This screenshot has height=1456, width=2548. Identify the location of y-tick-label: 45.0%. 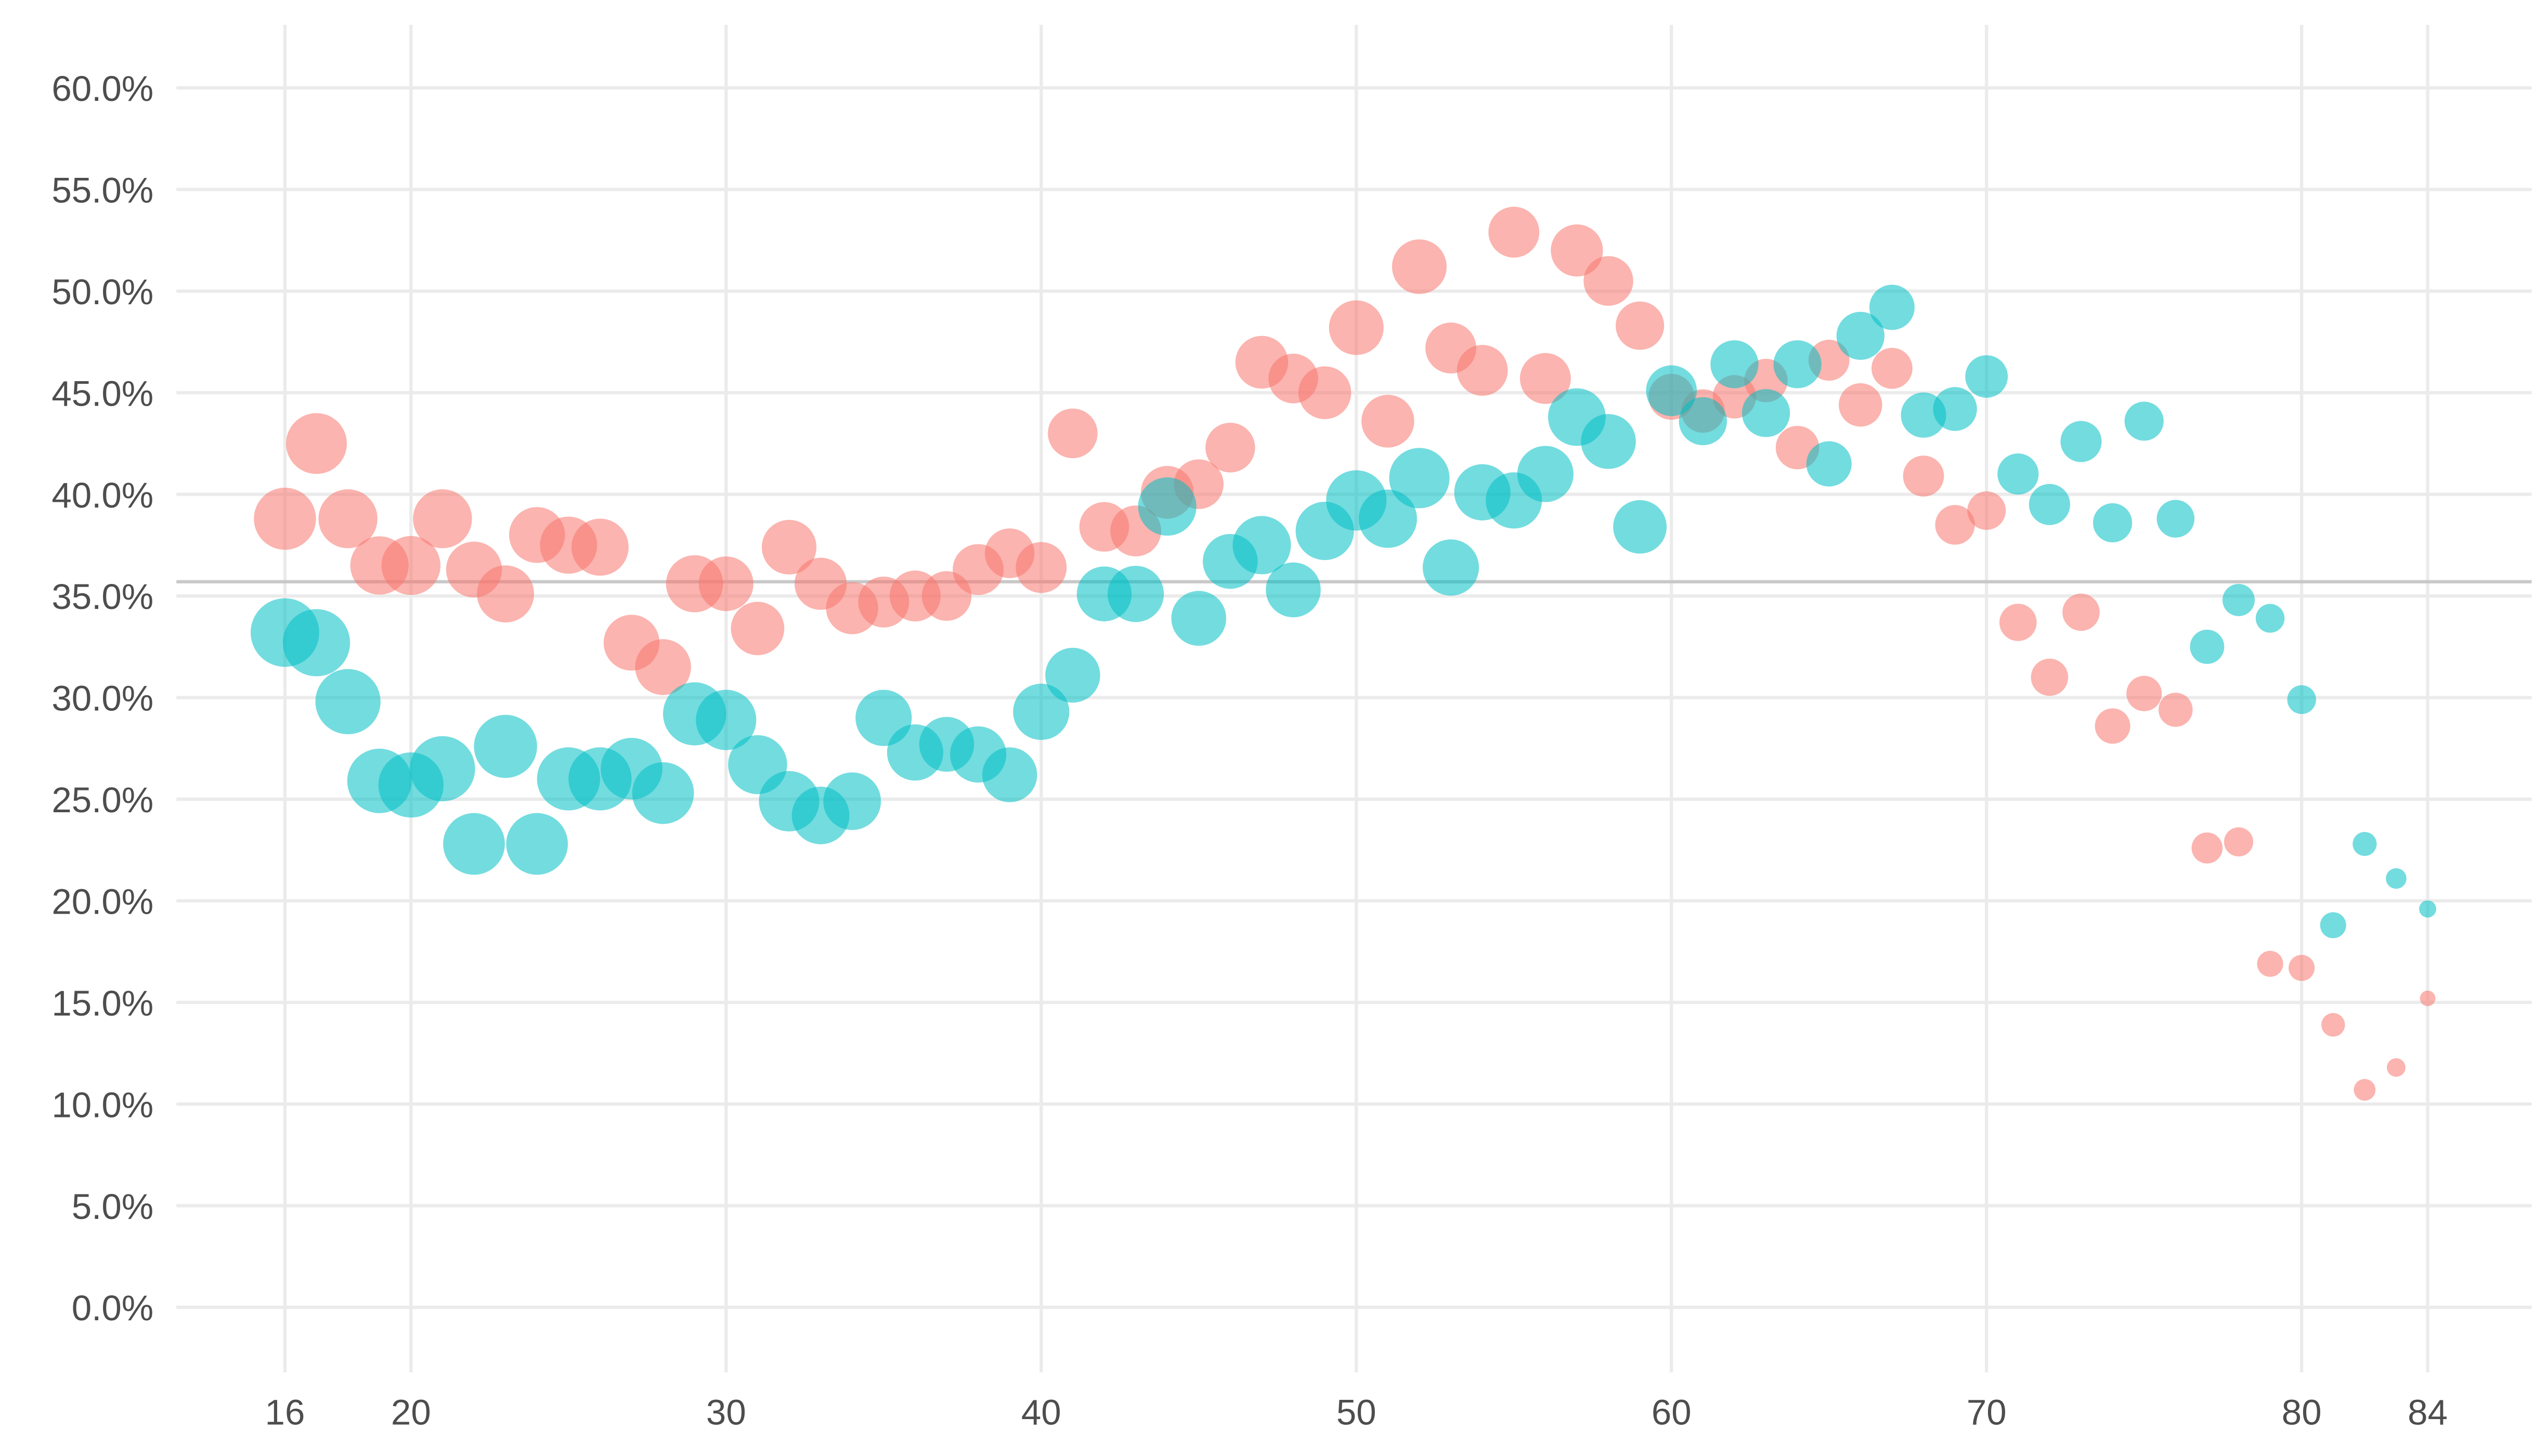
(102, 393).